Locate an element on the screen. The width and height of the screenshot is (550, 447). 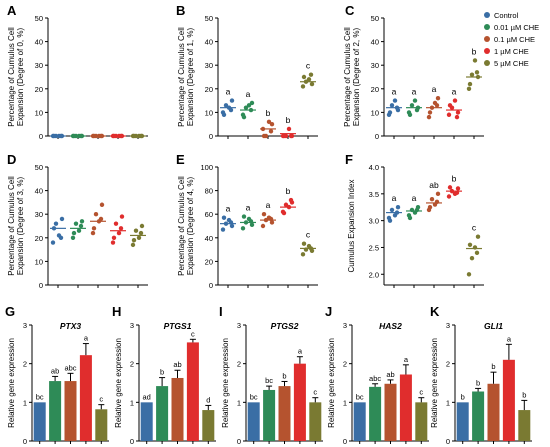
gene-title: PTGS2 is located at coordinates (285, 326).